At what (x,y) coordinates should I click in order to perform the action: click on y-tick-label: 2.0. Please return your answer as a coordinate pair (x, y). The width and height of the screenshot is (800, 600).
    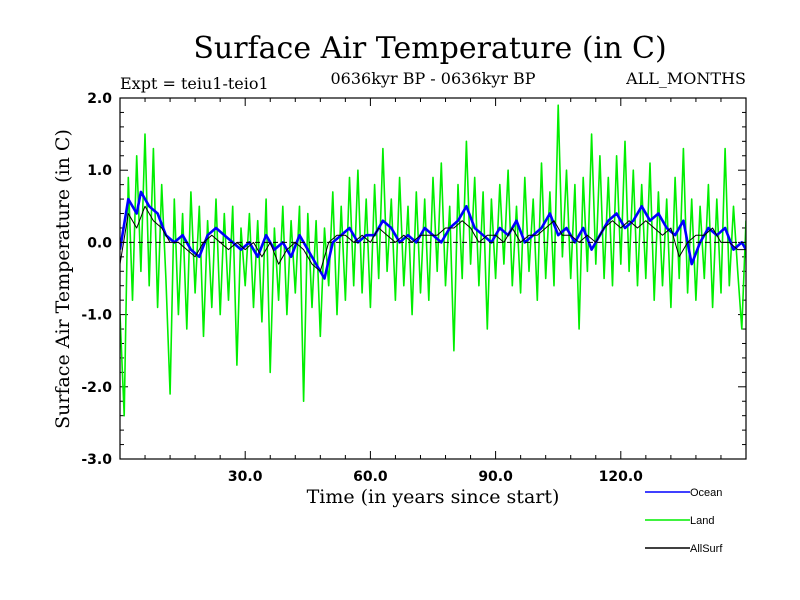
    Looking at the image, I should click on (99, 99).